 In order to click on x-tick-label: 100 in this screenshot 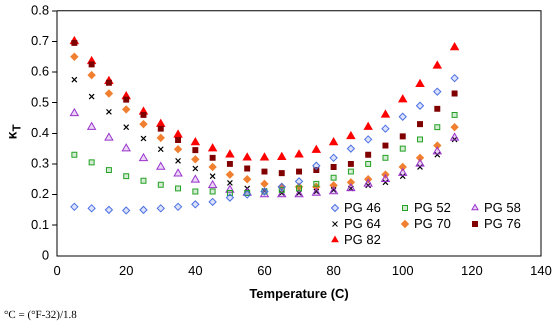, I will do `click(403, 270)`.